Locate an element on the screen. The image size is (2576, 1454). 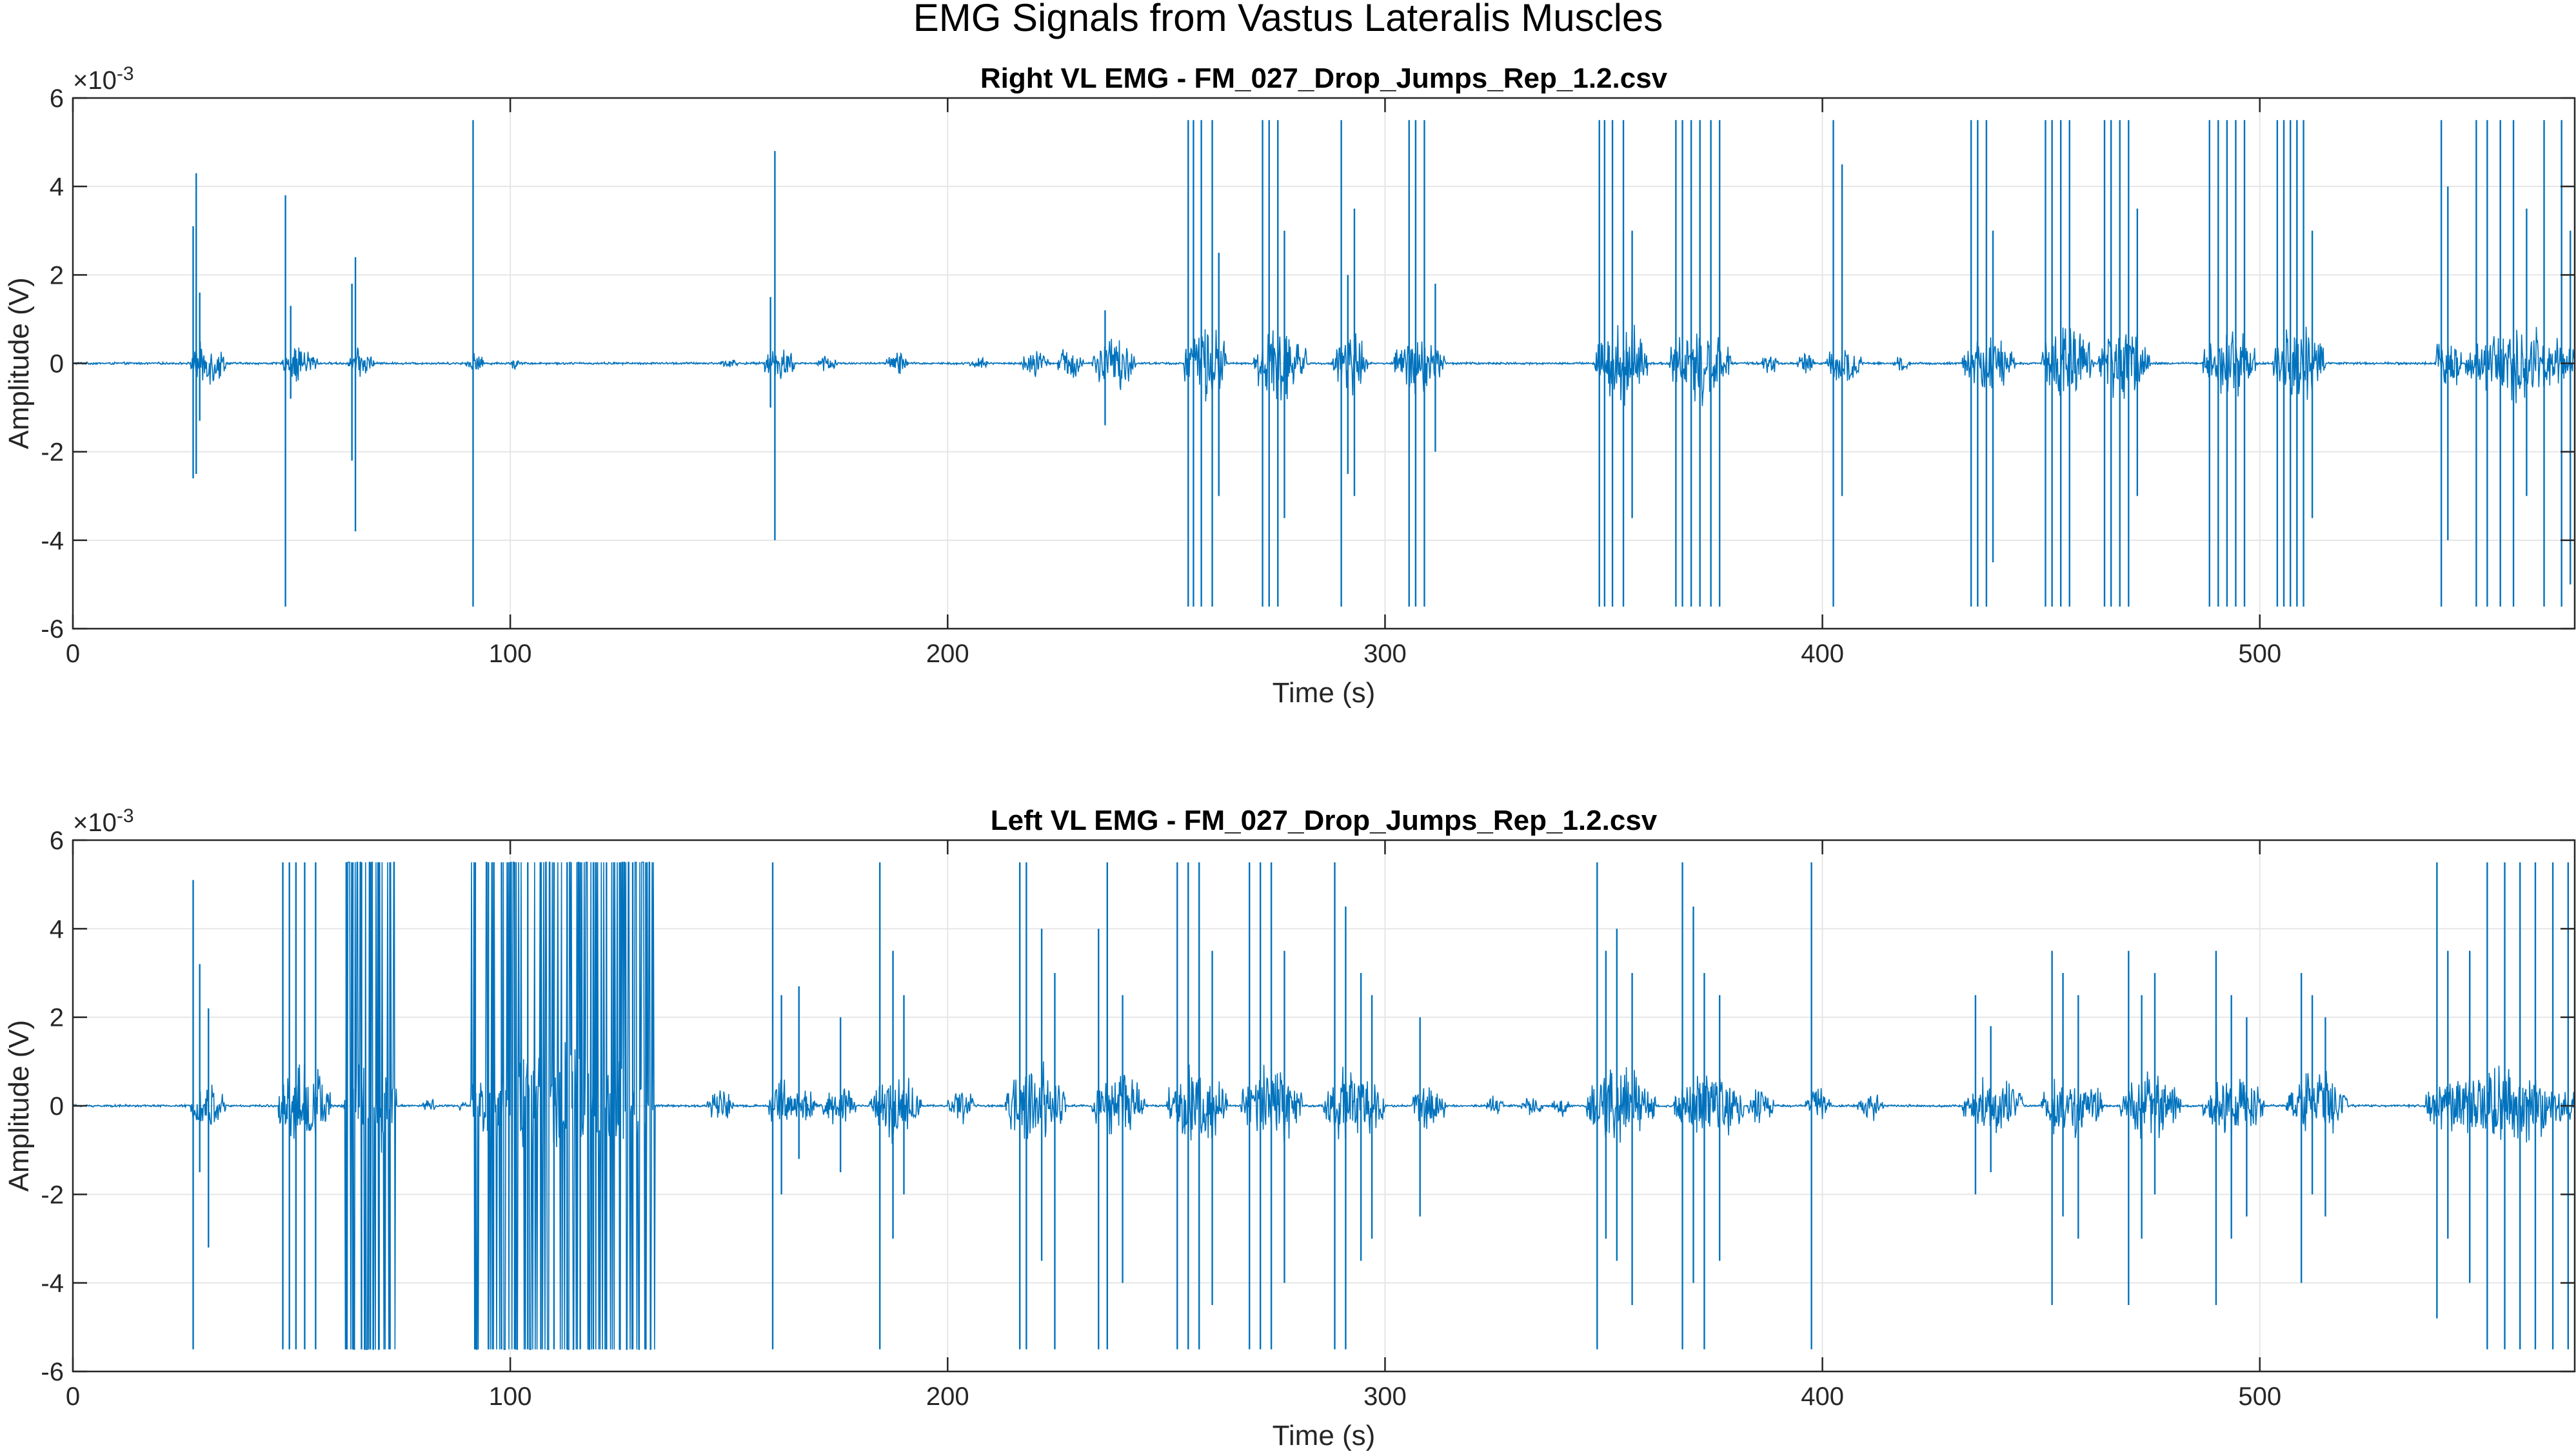
right-vl-xtick-label-5: 500 is located at coordinates (2259, 654).